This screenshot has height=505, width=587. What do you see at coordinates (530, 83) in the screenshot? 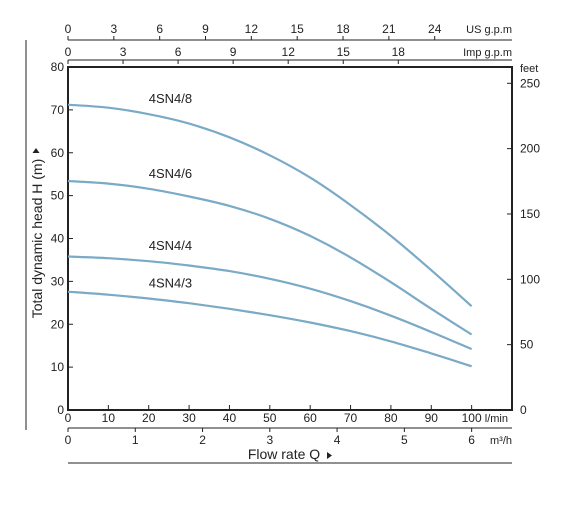
I see `feet-tick-label: 250` at bounding box center [530, 83].